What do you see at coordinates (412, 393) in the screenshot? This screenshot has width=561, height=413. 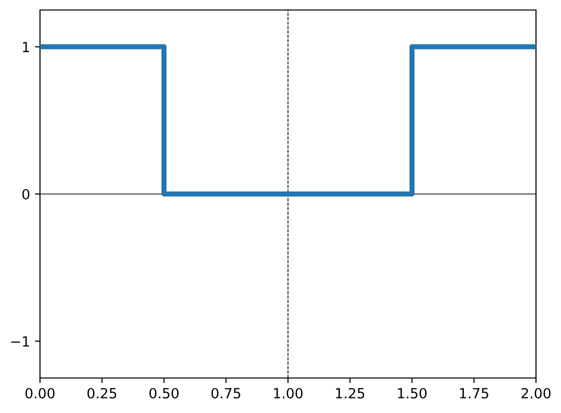 I see `x-tick-label: 1.50` at bounding box center [412, 393].